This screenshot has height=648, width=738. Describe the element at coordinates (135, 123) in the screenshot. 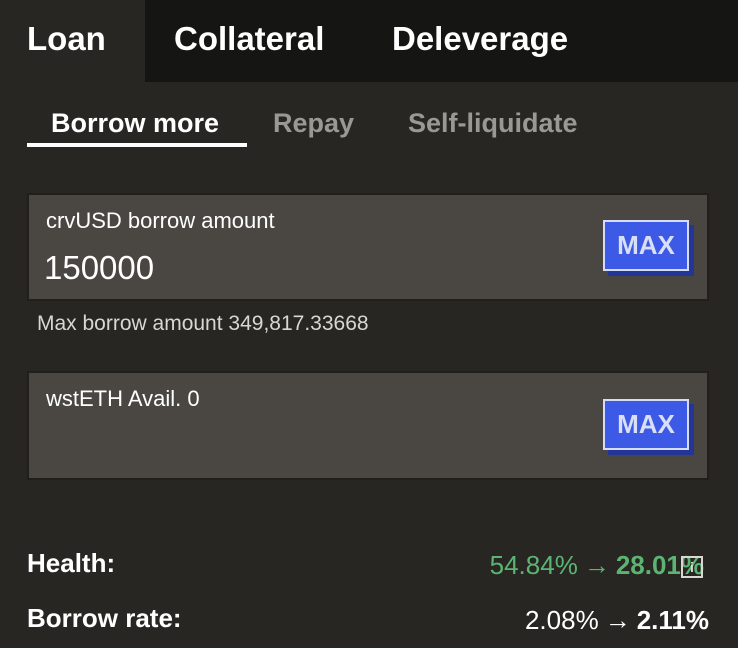

I see `subtab-borrow-more: Borrow more` at that location.